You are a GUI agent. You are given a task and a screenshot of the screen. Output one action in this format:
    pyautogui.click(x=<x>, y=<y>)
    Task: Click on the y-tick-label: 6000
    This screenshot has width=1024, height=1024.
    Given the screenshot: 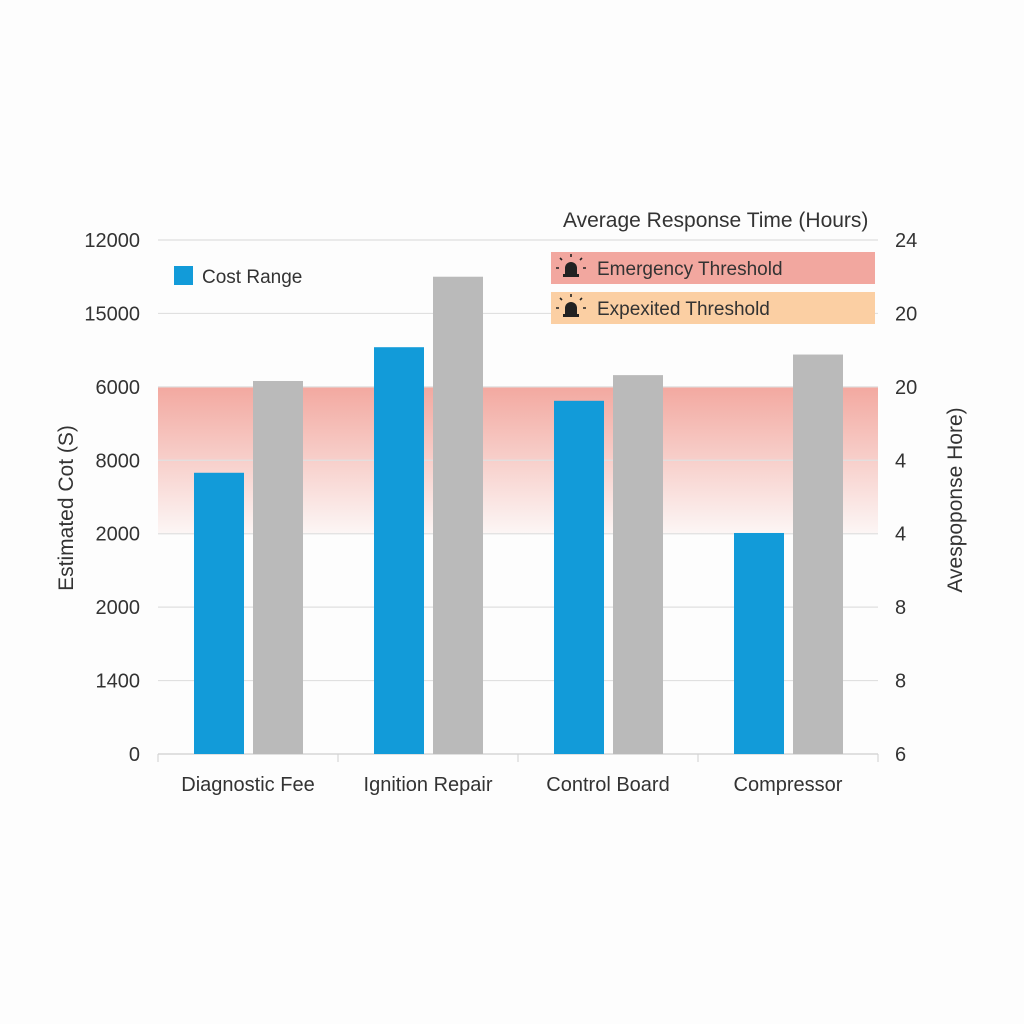 What is the action you would take?
    pyautogui.click(x=118, y=388)
    